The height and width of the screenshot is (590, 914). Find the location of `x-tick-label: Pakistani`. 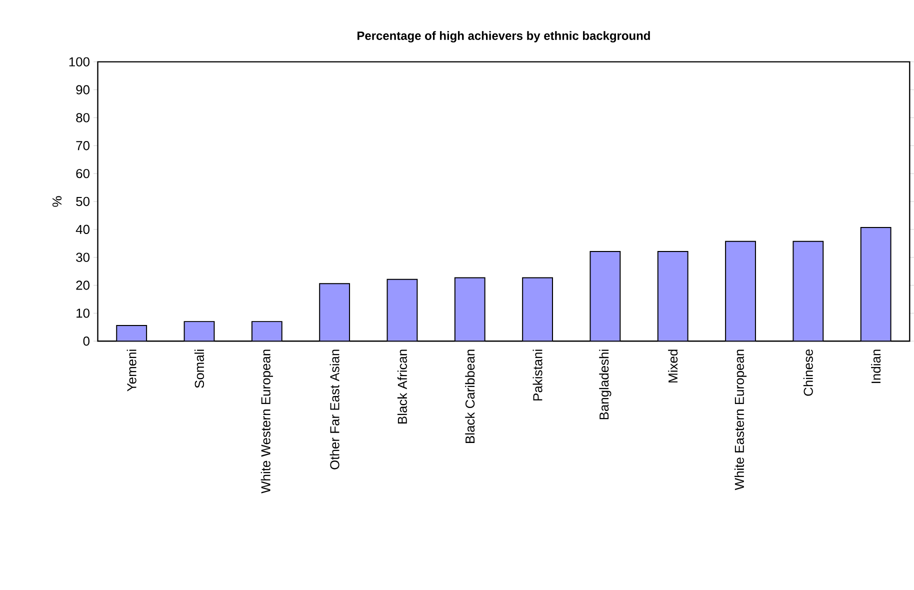

x-tick-label: Pakistani is located at coordinates (537, 375).